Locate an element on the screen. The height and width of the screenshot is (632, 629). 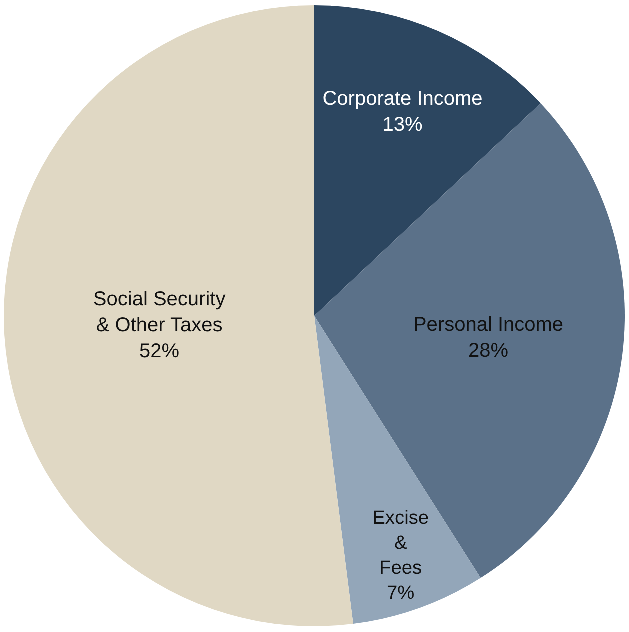
data-label: 7% is located at coordinates (401, 593).